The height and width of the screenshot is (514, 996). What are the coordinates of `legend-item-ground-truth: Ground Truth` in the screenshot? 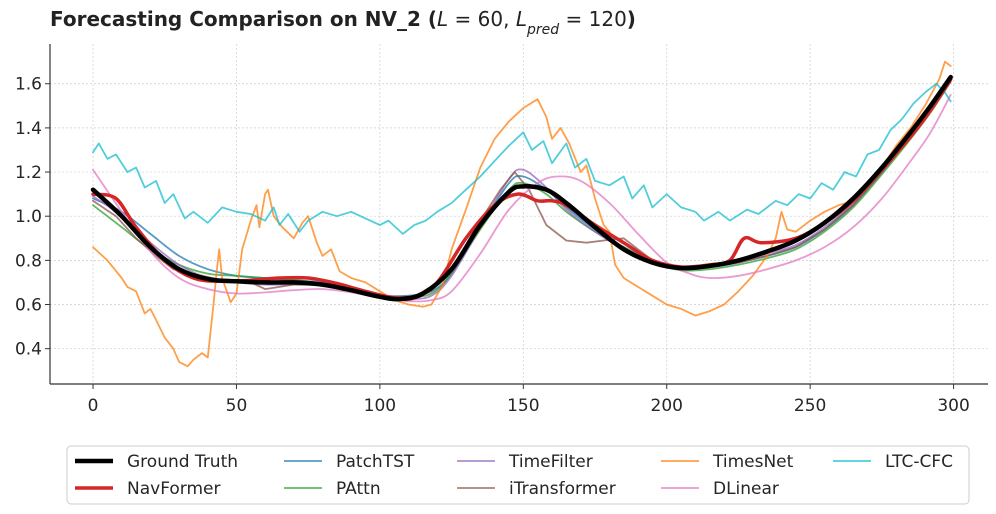 It's located at (156, 462).